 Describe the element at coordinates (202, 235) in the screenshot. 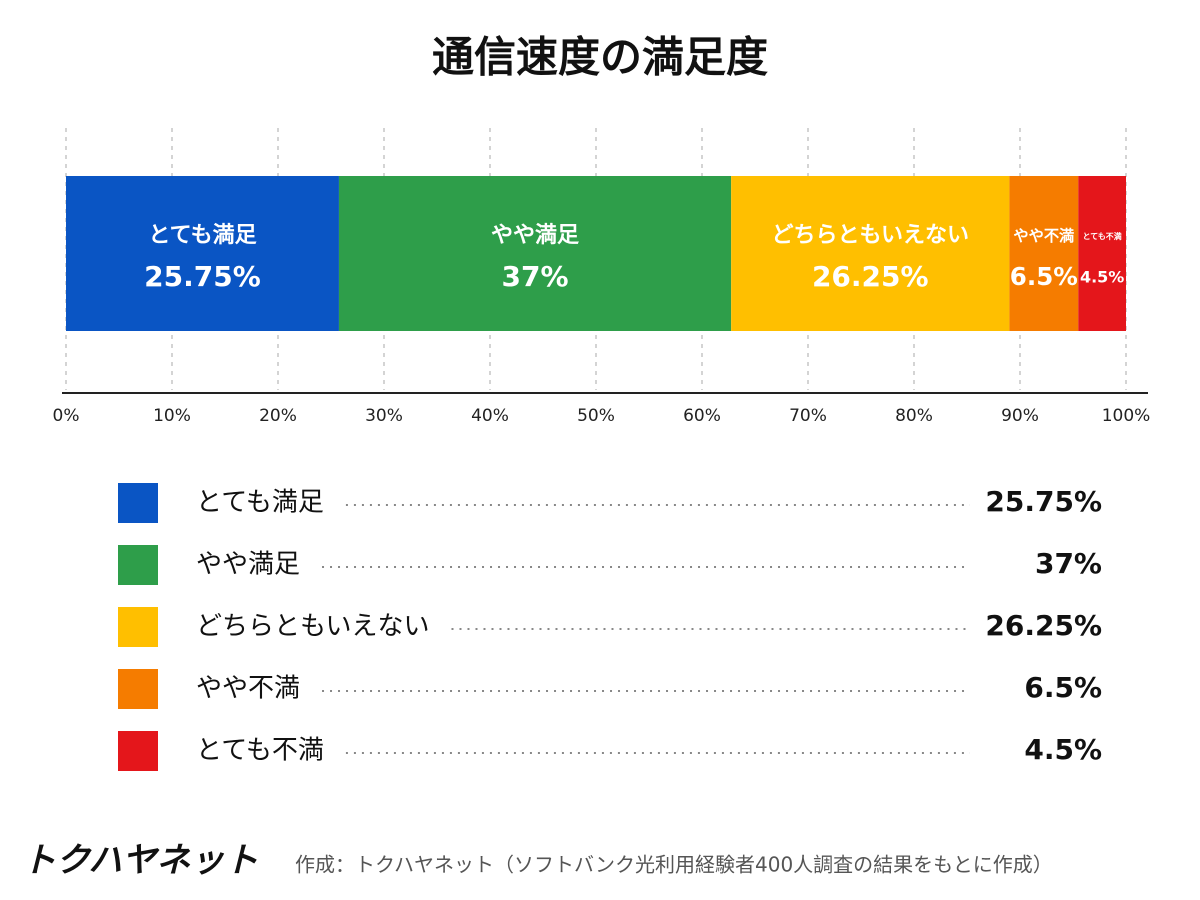

I see `segment-label: とても満足` at that location.